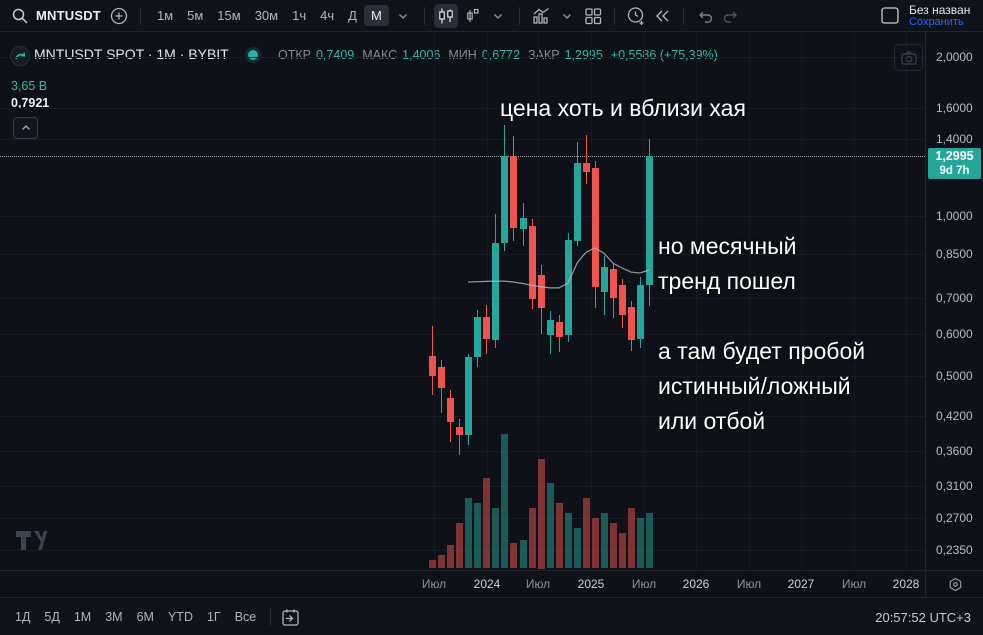 This screenshot has width=983, height=635. What do you see at coordinates (253, 55) in the screenshot?
I see `market-status-dot` at bounding box center [253, 55].